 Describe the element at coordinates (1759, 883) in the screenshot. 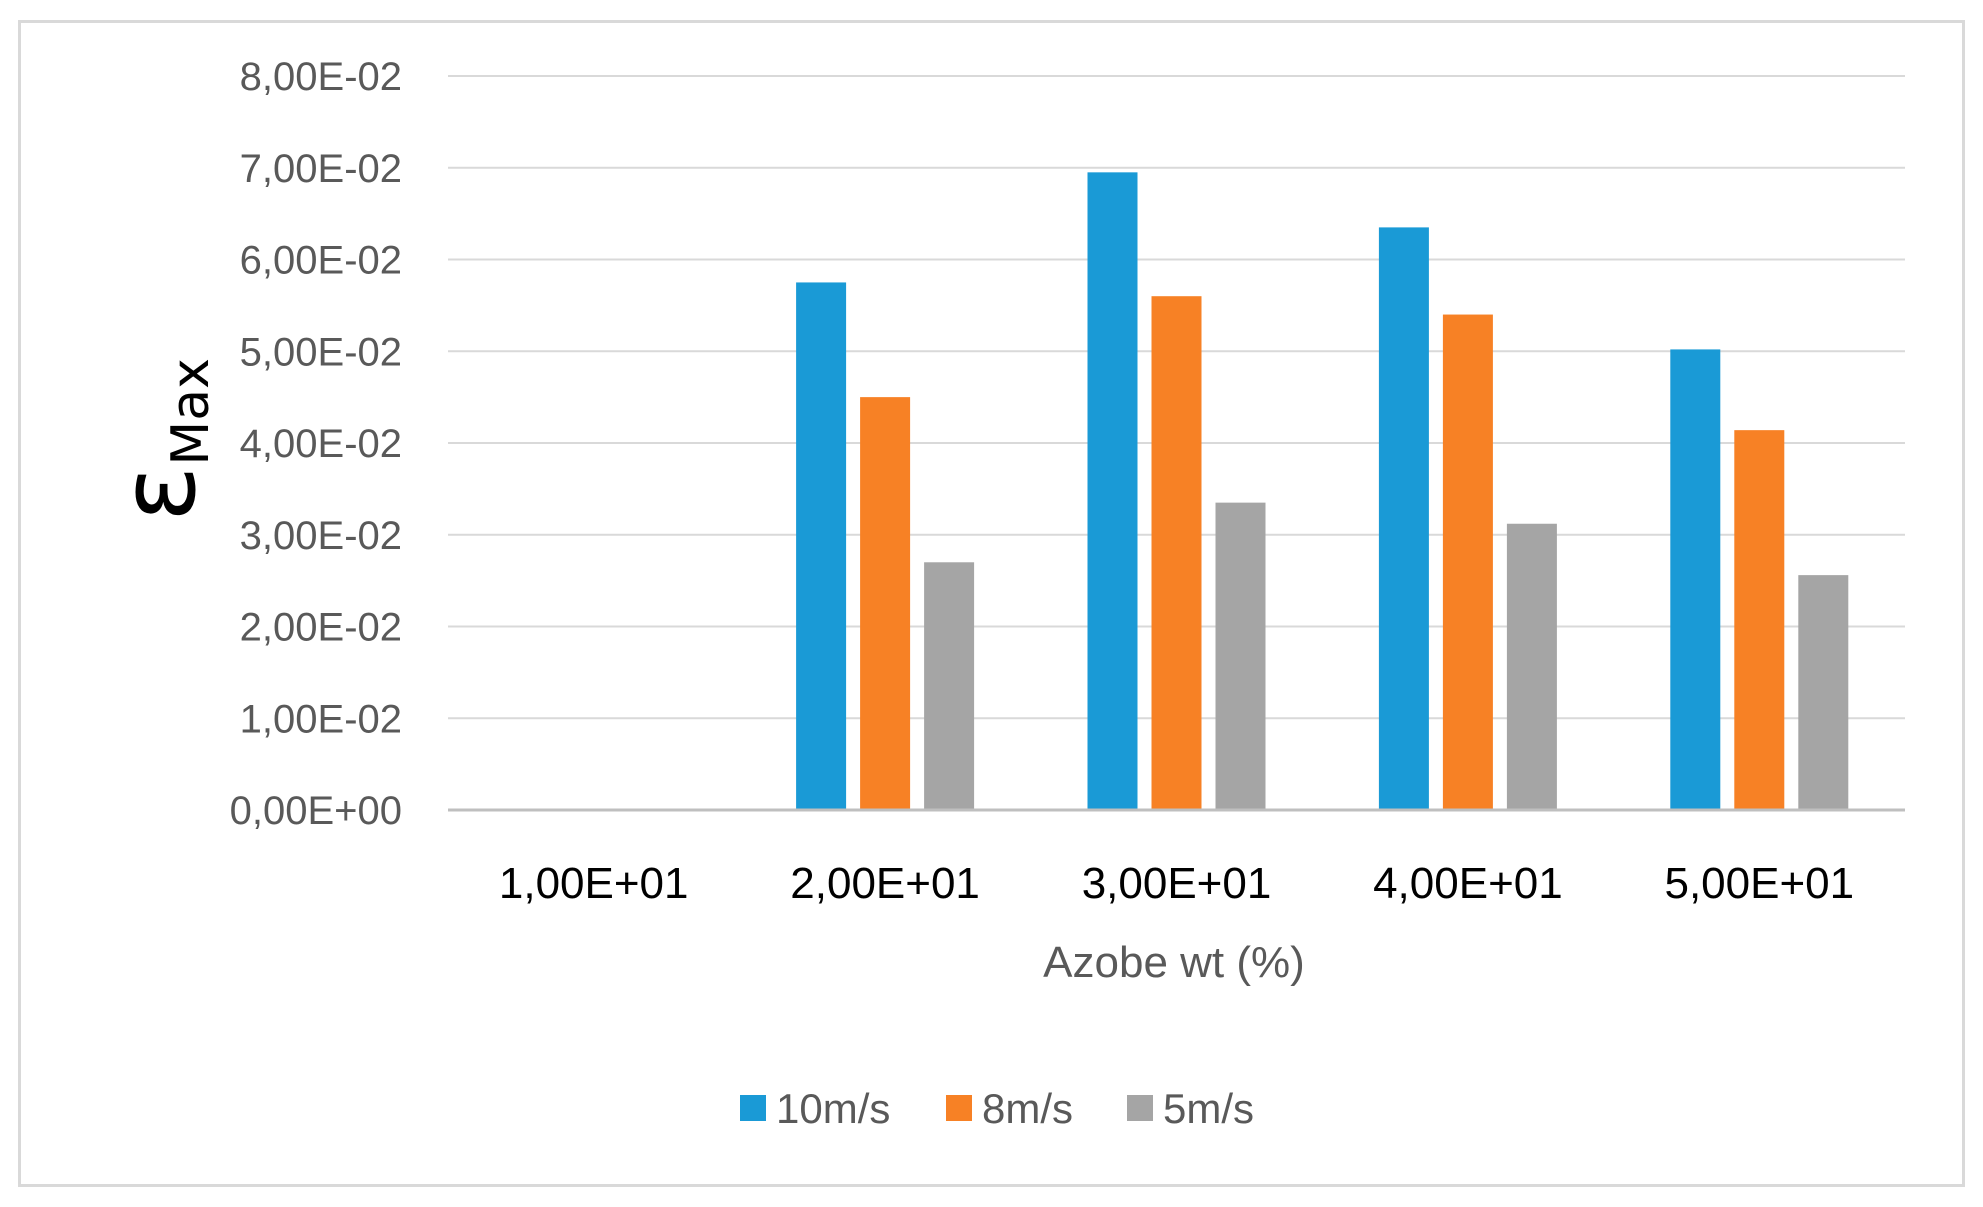

I see `x-tick-label: 5,00E+01` at that location.